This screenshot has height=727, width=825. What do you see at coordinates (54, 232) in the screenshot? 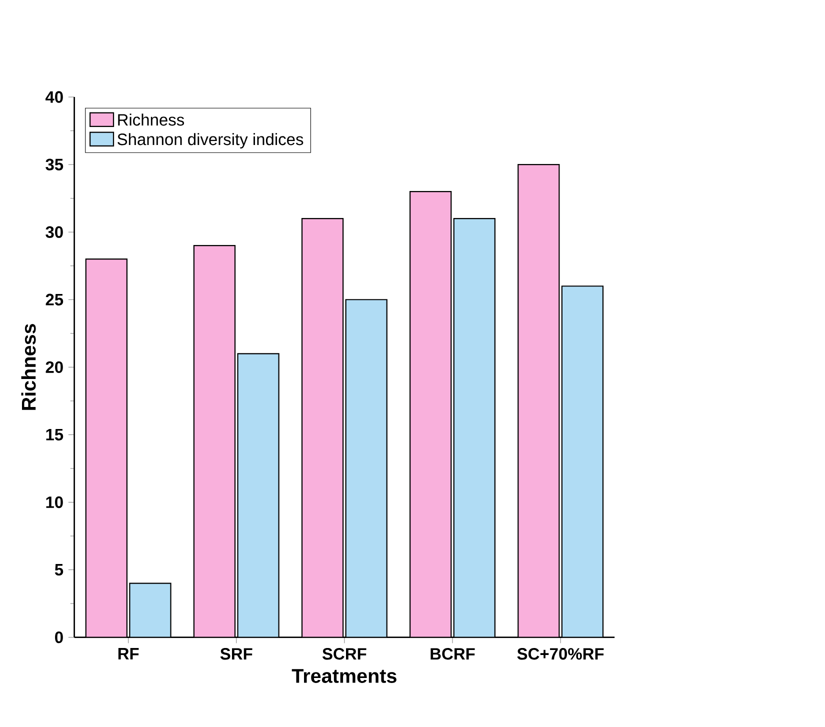
I see `y-tick-label: 30` at bounding box center [54, 232].